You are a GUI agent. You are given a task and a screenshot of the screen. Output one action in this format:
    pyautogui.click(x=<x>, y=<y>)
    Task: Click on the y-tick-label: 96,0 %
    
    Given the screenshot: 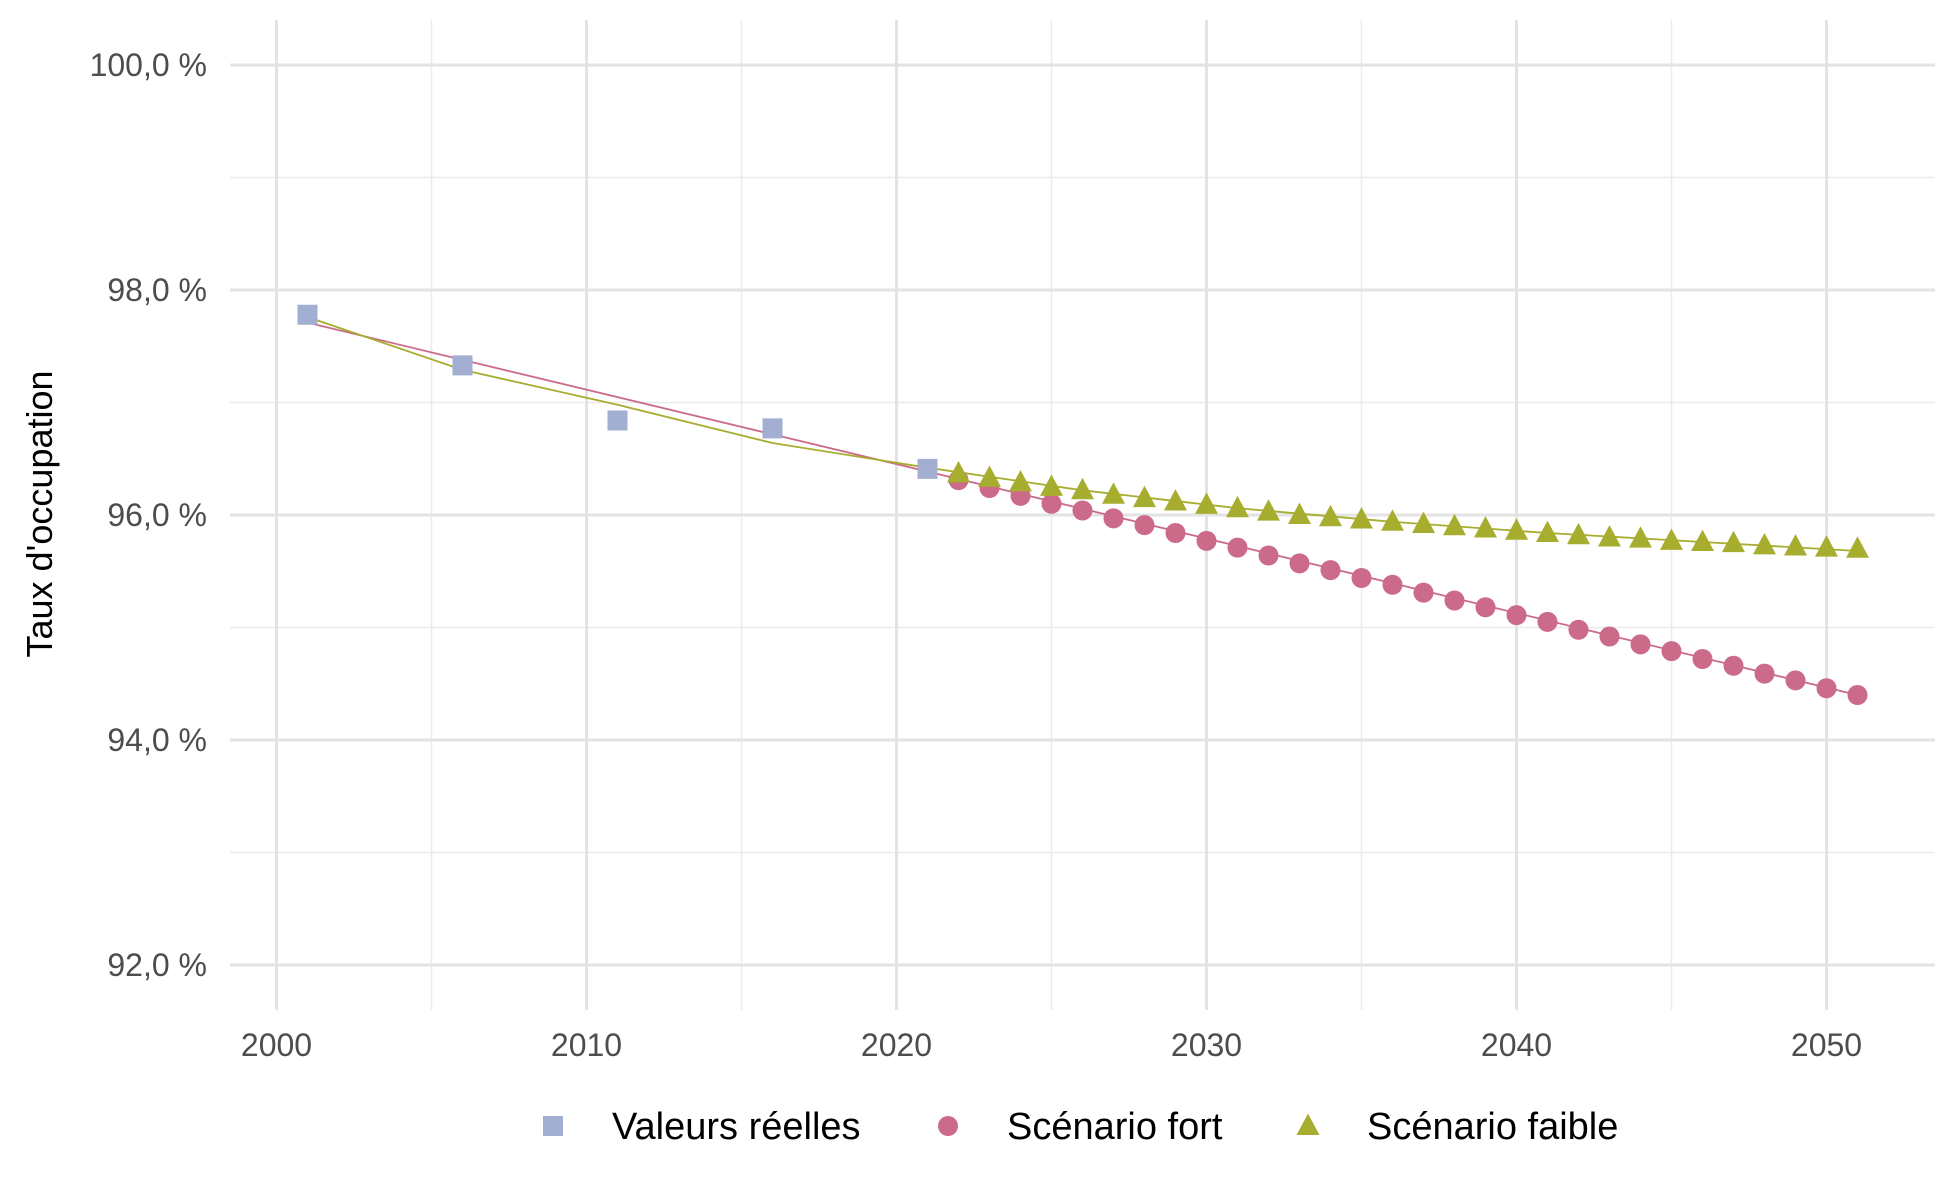 What is the action you would take?
    pyautogui.click(x=157, y=515)
    